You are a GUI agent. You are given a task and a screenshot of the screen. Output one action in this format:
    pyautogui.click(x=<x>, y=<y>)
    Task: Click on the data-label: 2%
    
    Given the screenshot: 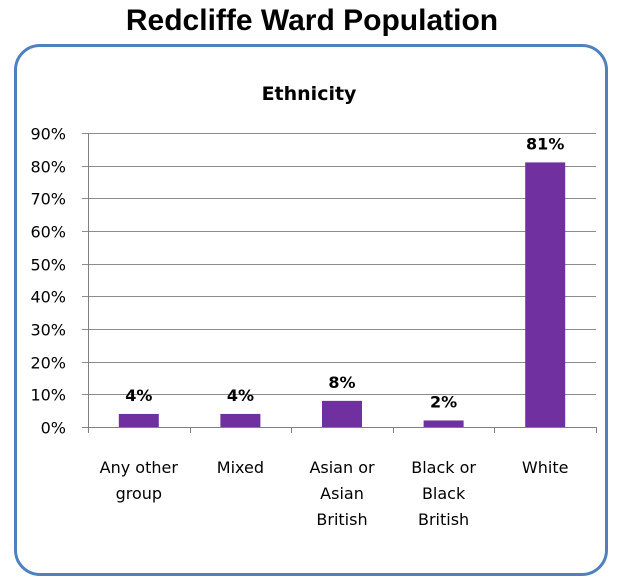 What is the action you would take?
    pyautogui.click(x=443, y=401)
    